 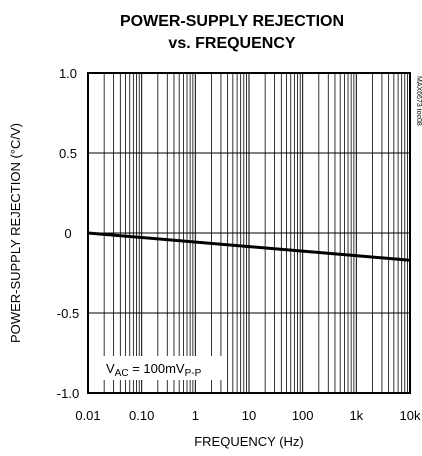 I want to click on x-tick-label: 1k, so click(x=356, y=415).